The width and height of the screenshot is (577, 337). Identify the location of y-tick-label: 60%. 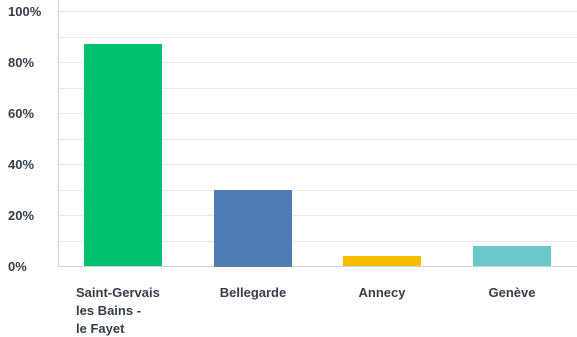
(21, 113).